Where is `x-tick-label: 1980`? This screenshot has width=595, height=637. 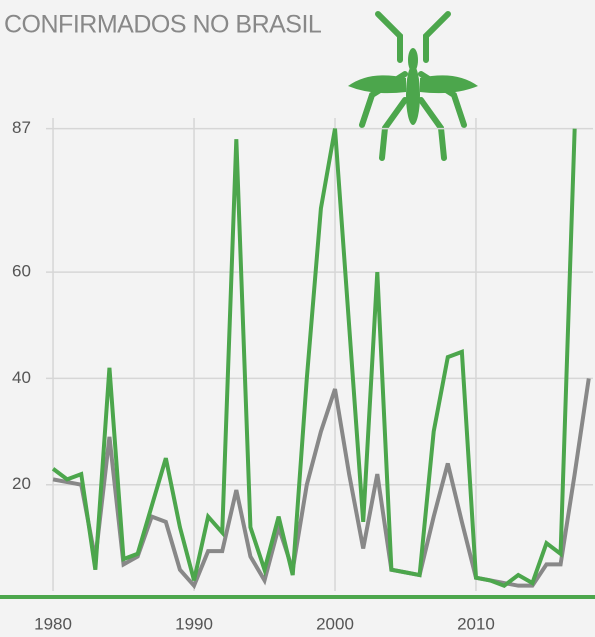 x-tick-label: 1980 is located at coordinates (53, 623).